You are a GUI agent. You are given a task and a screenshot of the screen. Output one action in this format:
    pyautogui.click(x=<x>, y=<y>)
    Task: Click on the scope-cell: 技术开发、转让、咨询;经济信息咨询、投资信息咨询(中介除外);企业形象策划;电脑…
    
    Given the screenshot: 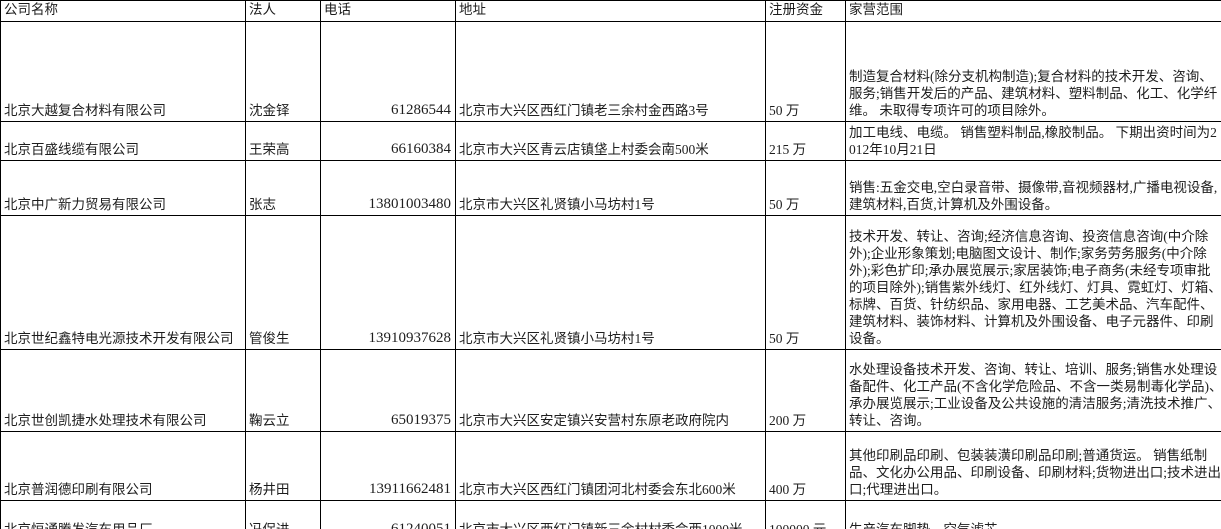 What is the action you would take?
    pyautogui.click(x=1033, y=282)
    